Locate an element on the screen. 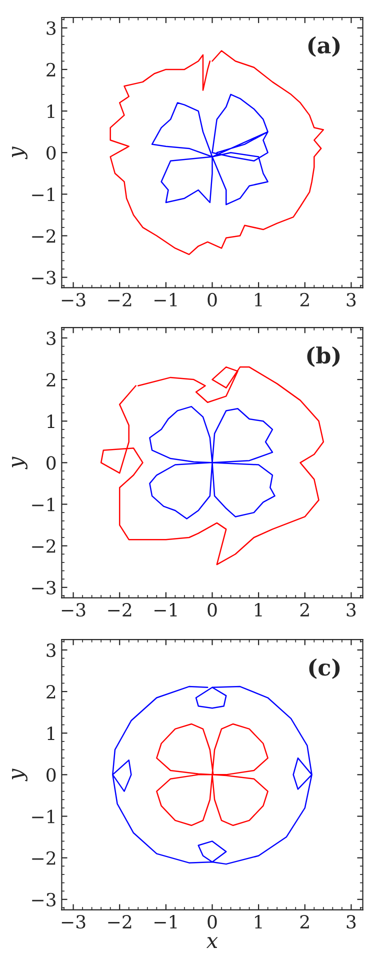  annotation: (a) is located at coordinates (324, 46).